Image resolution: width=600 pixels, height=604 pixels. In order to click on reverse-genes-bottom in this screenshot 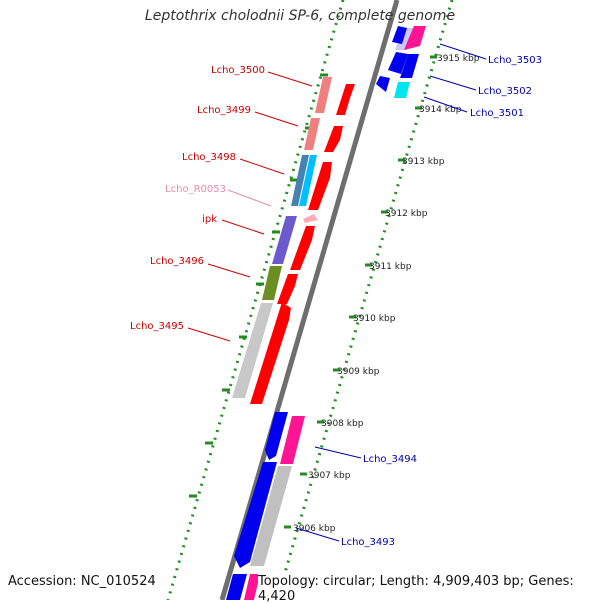, I will do `click(265, 506)`.